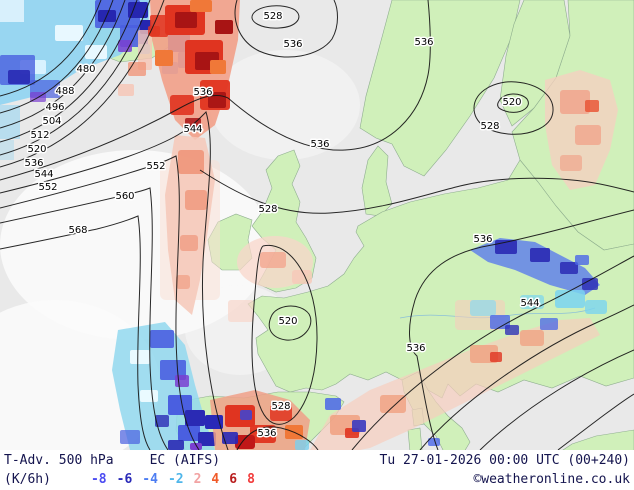  What do you see at coordinates (197, 479) in the screenshot?
I see `legend-value: 2` at bounding box center [197, 479].